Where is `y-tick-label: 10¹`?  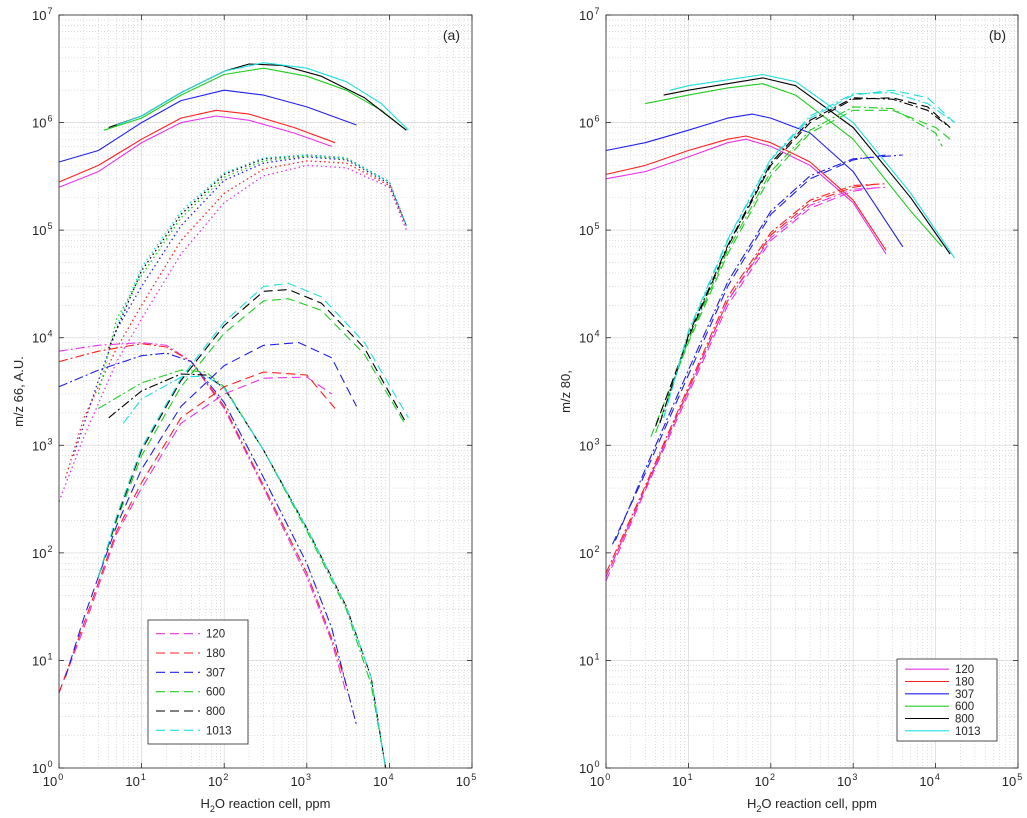
y-tick-label: 10¹ is located at coordinates (42, 659).